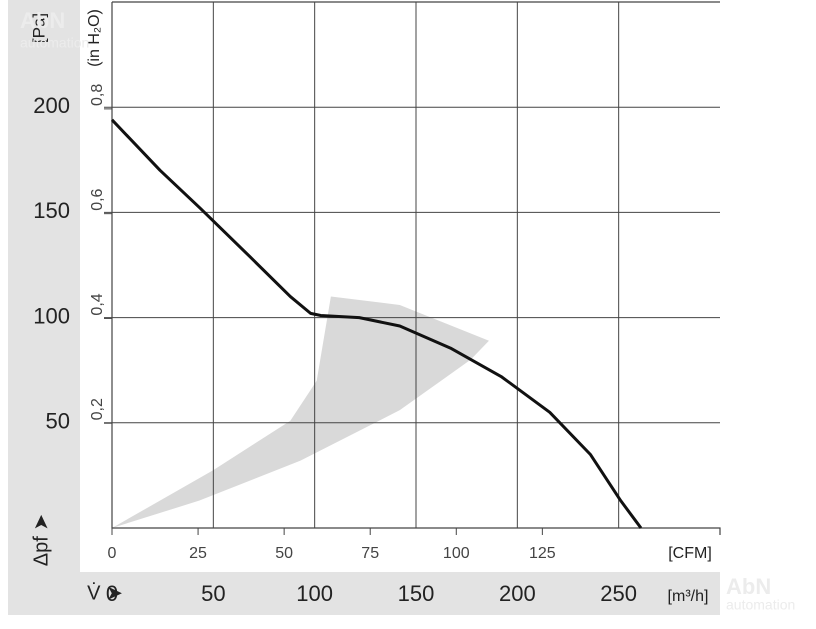 Image resolution: width=816 pixels, height=629 pixels. Describe the element at coordinates (314, 593) in the screenshot. I see `x-tick-label: 100` at that location.